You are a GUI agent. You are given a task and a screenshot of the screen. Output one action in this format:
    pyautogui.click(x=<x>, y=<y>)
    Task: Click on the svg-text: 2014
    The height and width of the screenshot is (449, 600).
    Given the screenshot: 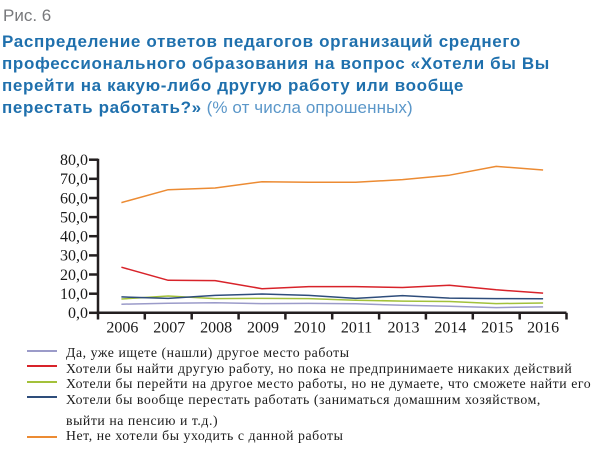 What is the action you would take?
    pyautogui.click(x=450, y=328)
    